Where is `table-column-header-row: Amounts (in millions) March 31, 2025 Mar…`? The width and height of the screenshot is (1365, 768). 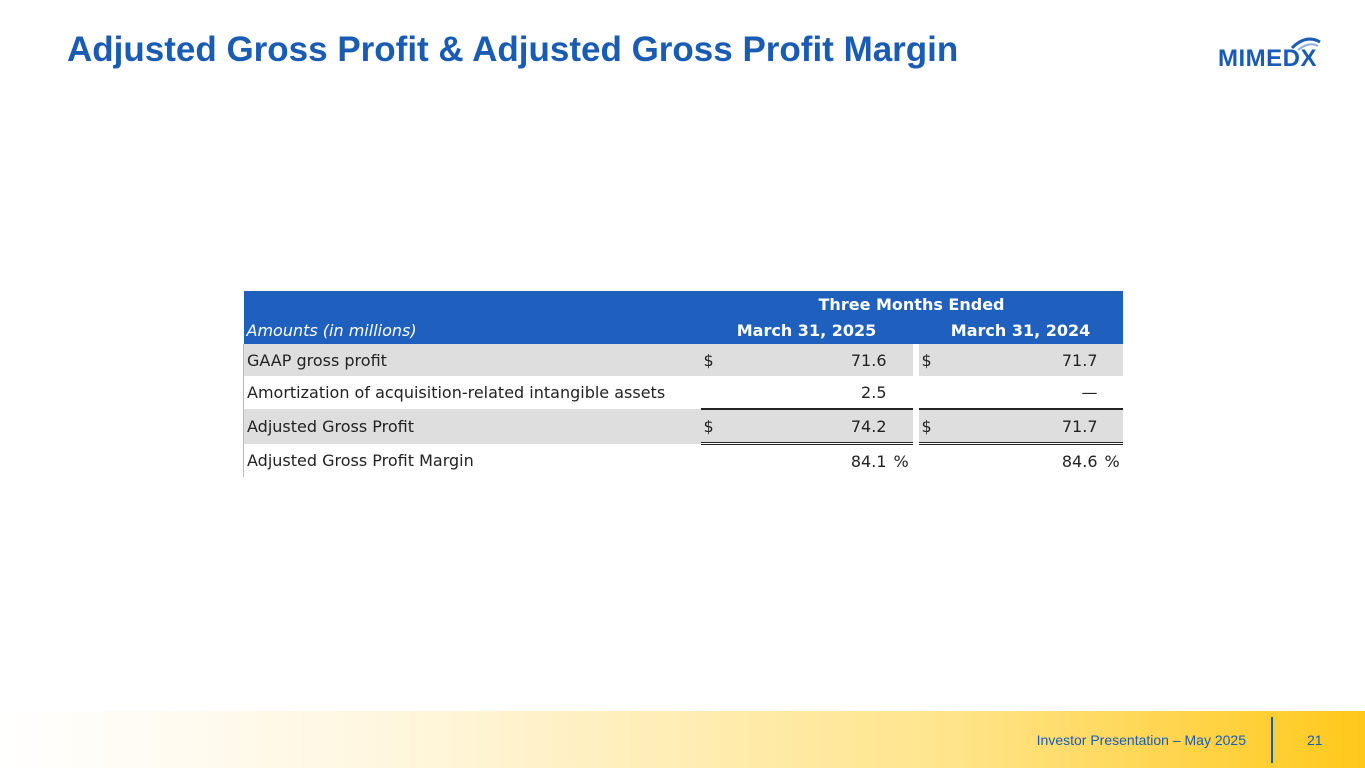 table-column-header-row: Amounts (in millions) March 31, 2025 Mar… is located at coordinates (683, 330).